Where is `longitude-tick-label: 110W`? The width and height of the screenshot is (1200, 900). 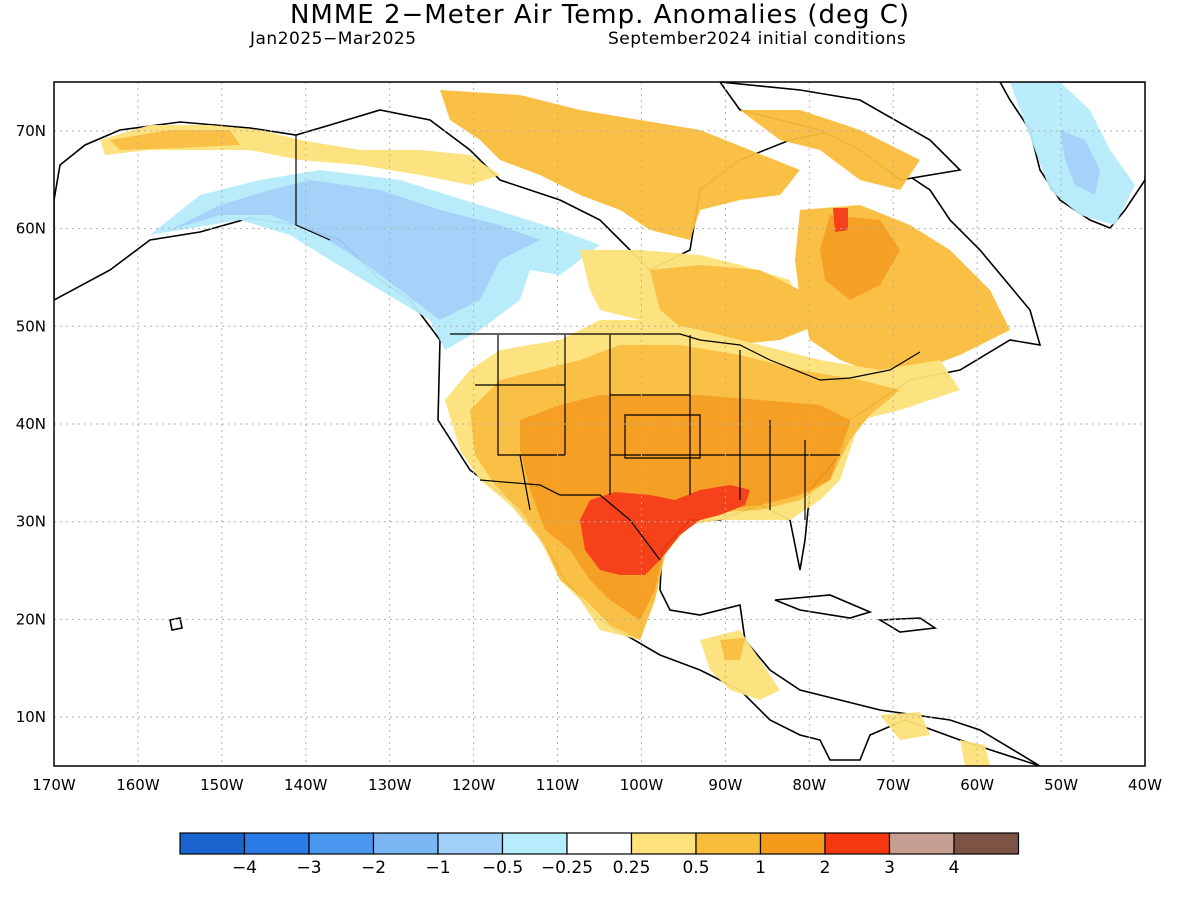
longitude-tick-label: 110W is located at coordinates (558, 785).